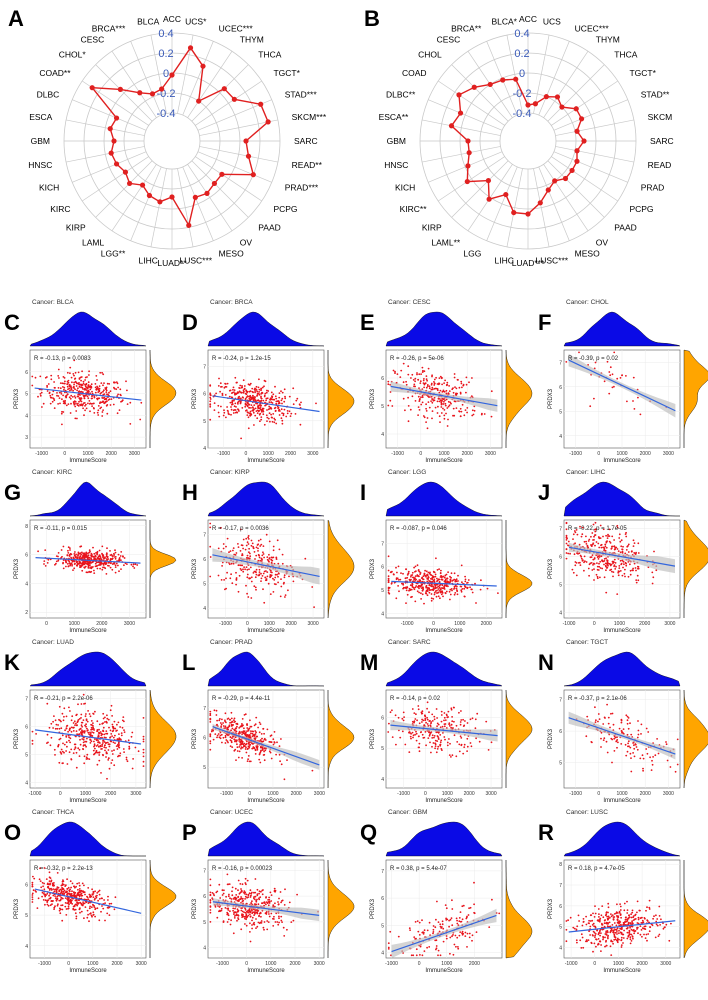 Image resolution: width=708 pixels, height=1000 pixels. What do you see at coordinates (195, 261) in the screenshot?
I see `radar-category-label: LUSC***` at bounding box center [195, 261].